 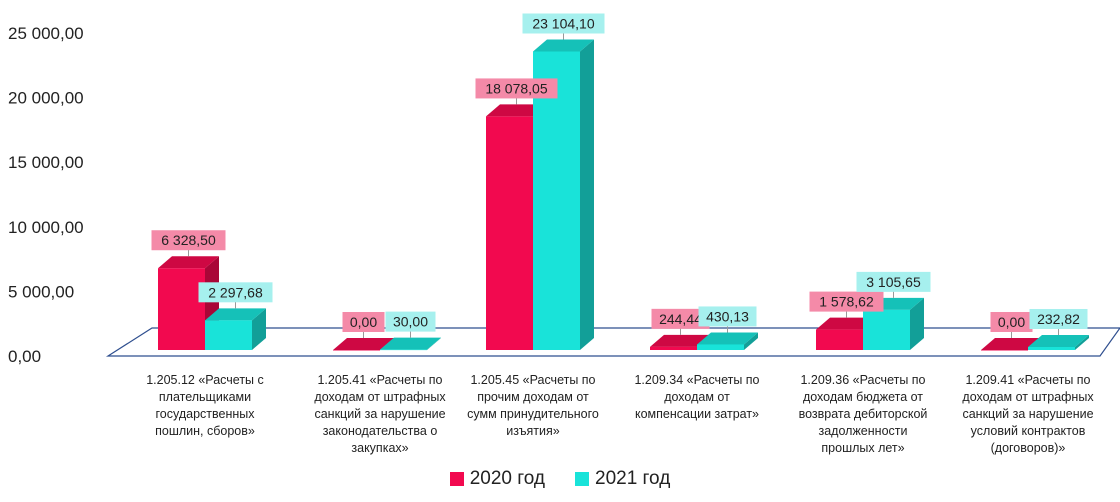 I want to click on legend-swatch-2020, so click(x=456, y=479).